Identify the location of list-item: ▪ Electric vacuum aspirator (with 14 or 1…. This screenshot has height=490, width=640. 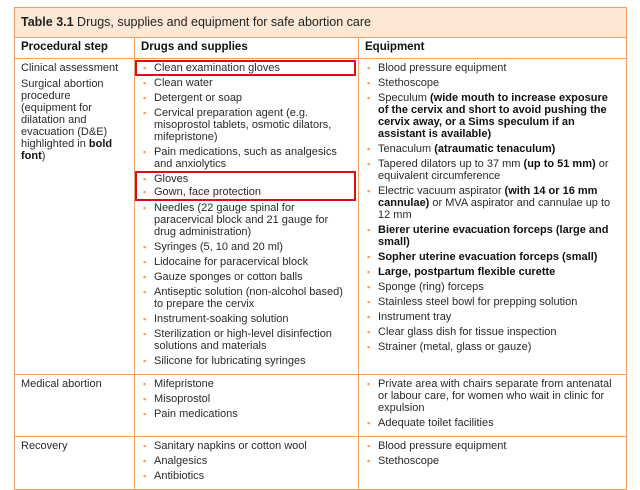
(490, 203).